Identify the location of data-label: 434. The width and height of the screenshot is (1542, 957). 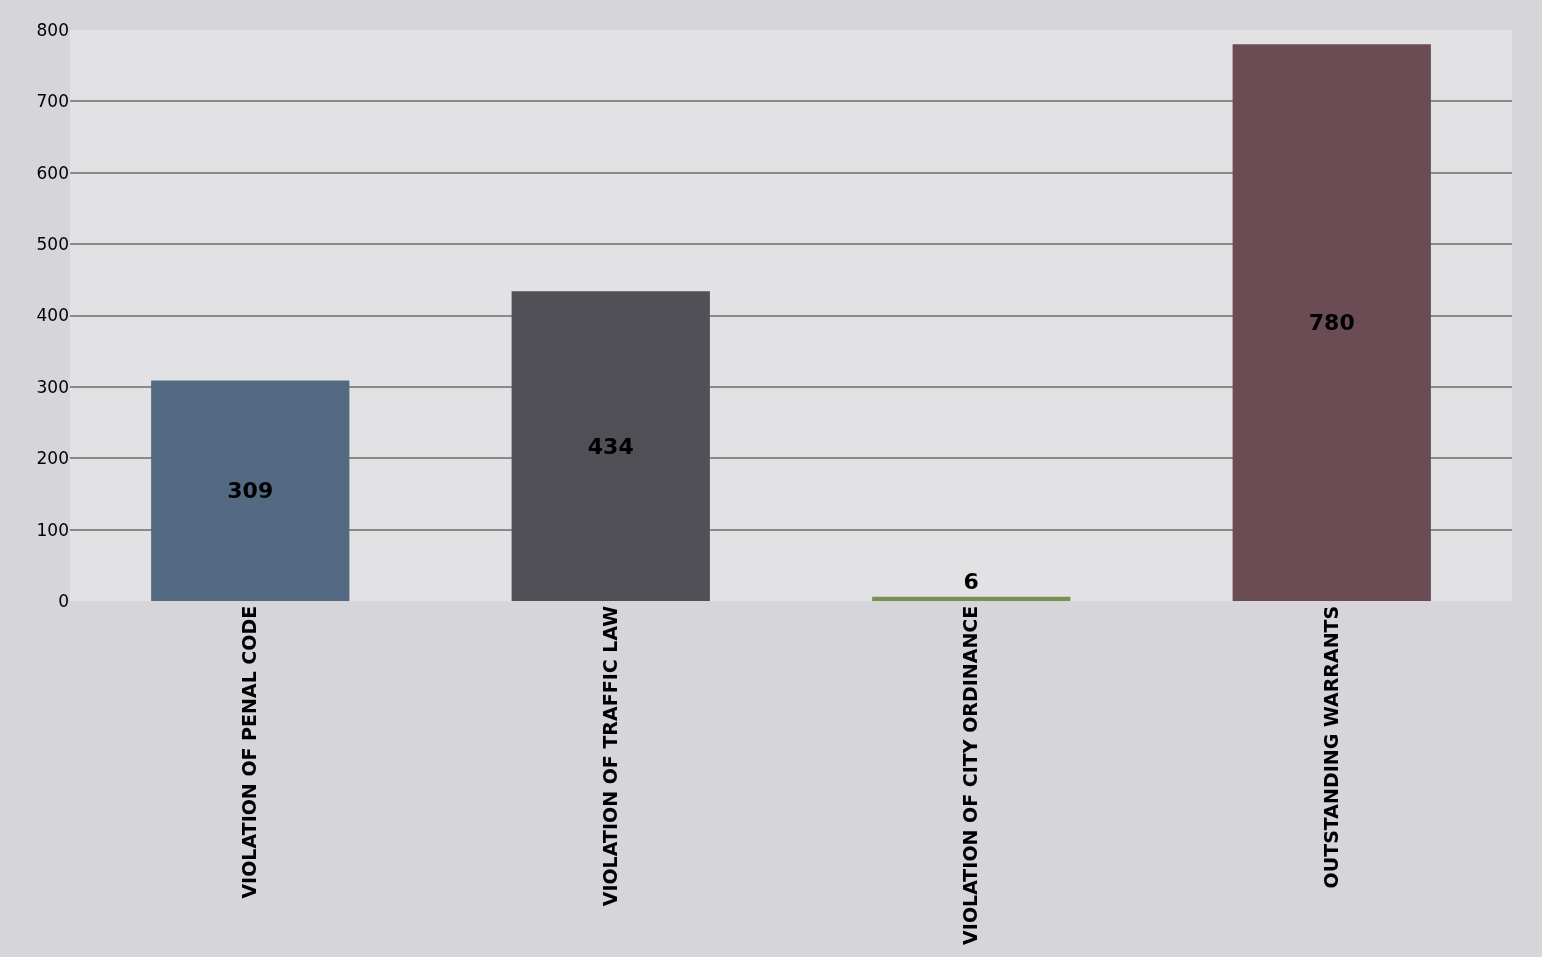
(610, 446).